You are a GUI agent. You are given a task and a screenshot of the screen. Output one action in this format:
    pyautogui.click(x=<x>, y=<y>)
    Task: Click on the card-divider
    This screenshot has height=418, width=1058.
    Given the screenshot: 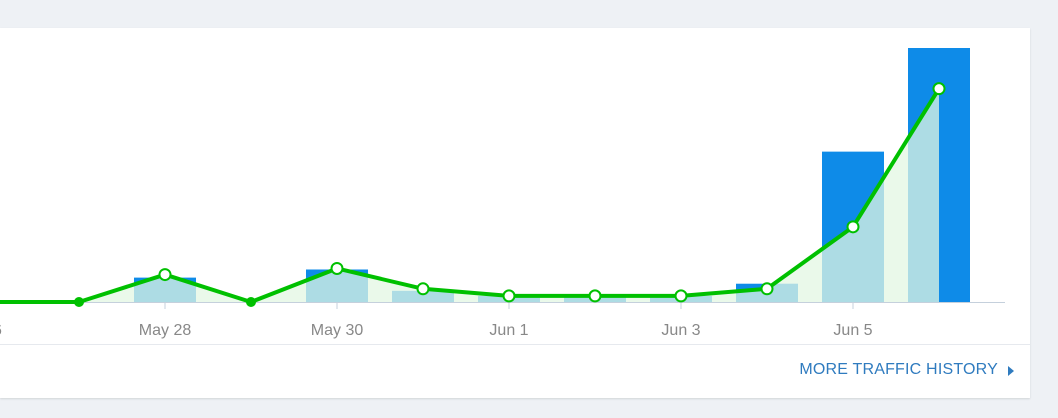 What is the action you would take?
    pyautogui.click(x=515, y=344)
    